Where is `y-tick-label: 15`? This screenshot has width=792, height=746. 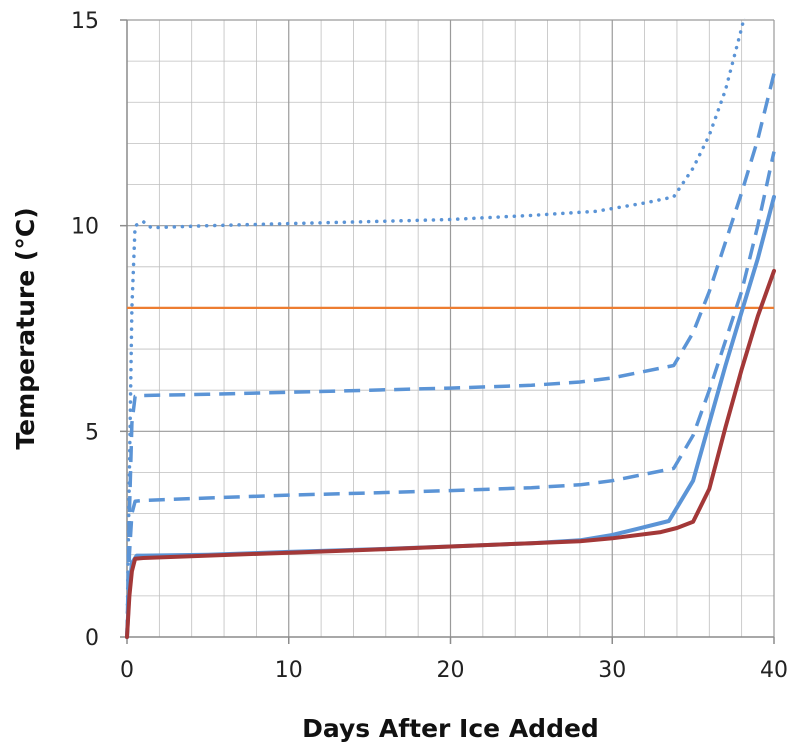 y-tick-label: 15 is located at coordinates (85, 21).